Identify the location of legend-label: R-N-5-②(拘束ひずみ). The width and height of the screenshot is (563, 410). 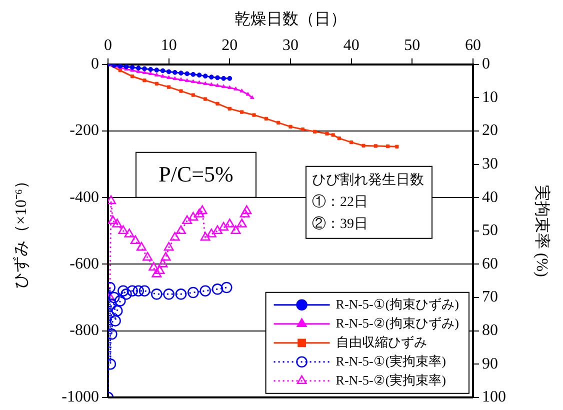
(398, 322).